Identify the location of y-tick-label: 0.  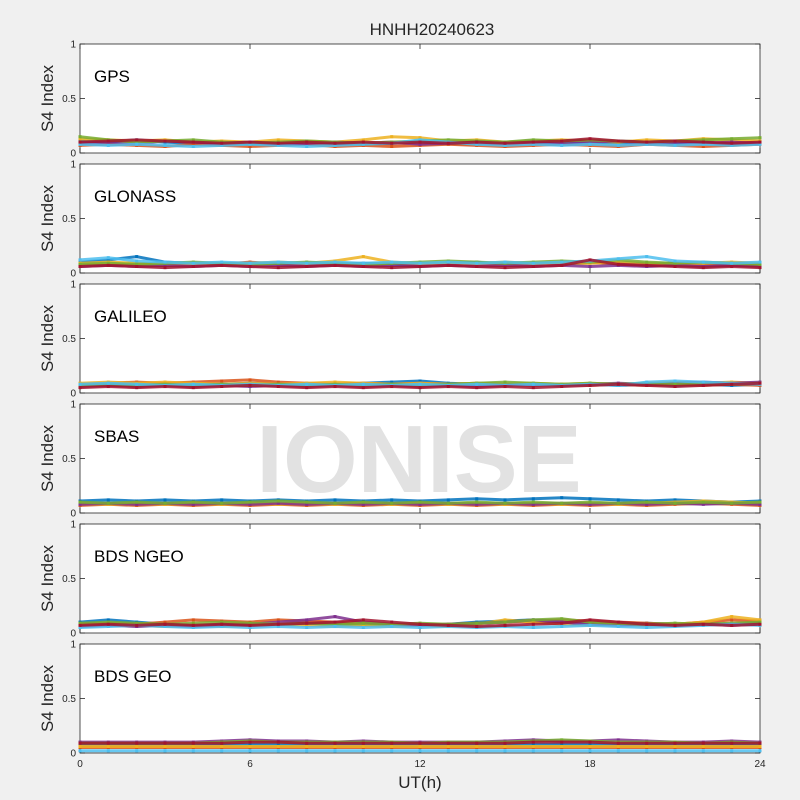
(73, 274).